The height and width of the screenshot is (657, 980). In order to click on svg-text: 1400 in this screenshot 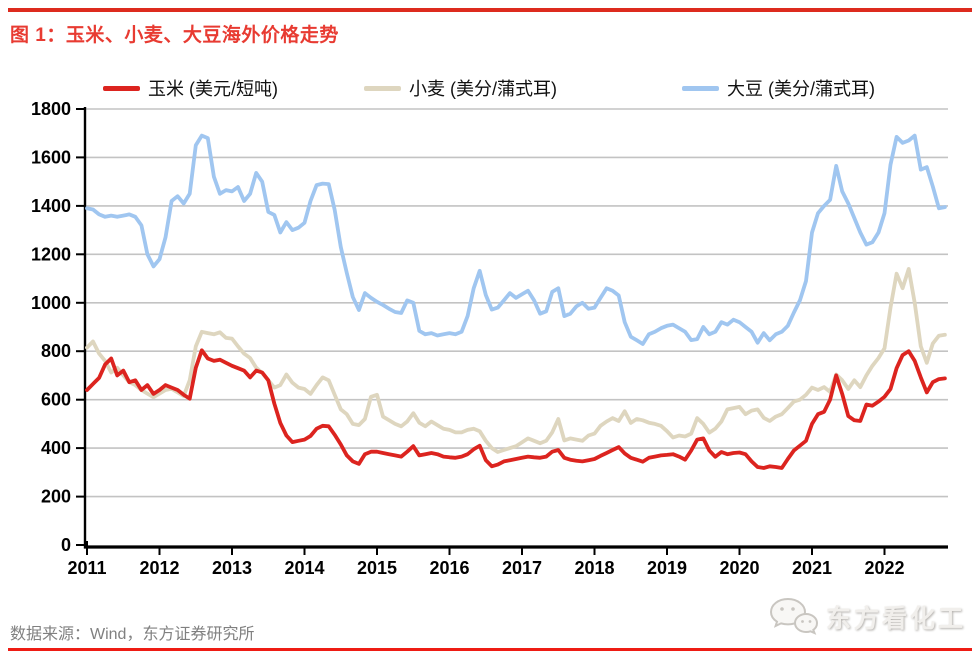, I will do `click(51, 206)`.